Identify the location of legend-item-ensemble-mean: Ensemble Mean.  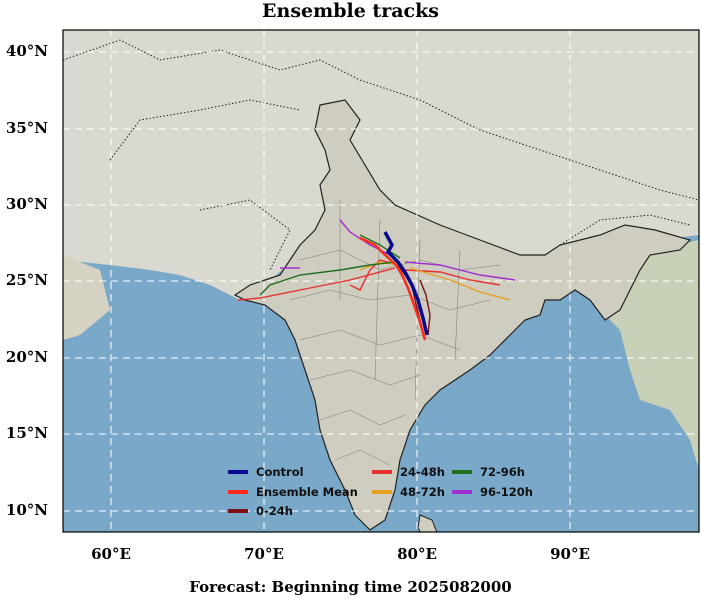
(293, 492).